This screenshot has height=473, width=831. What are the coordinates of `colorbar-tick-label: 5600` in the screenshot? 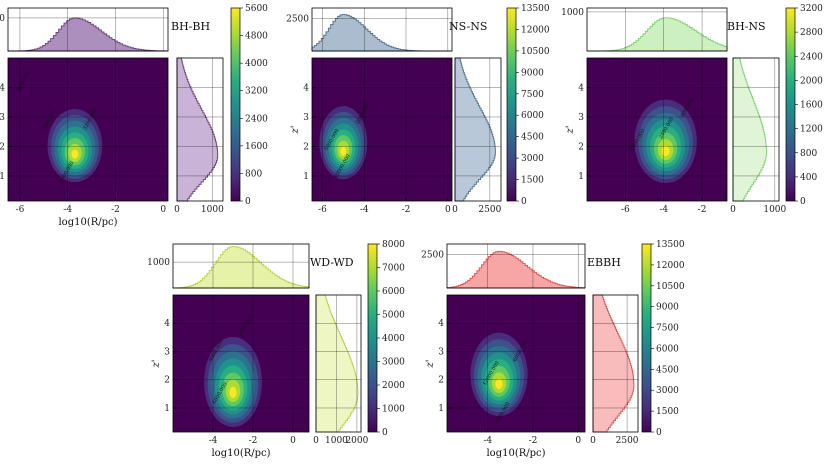 It's located at (256, 9).